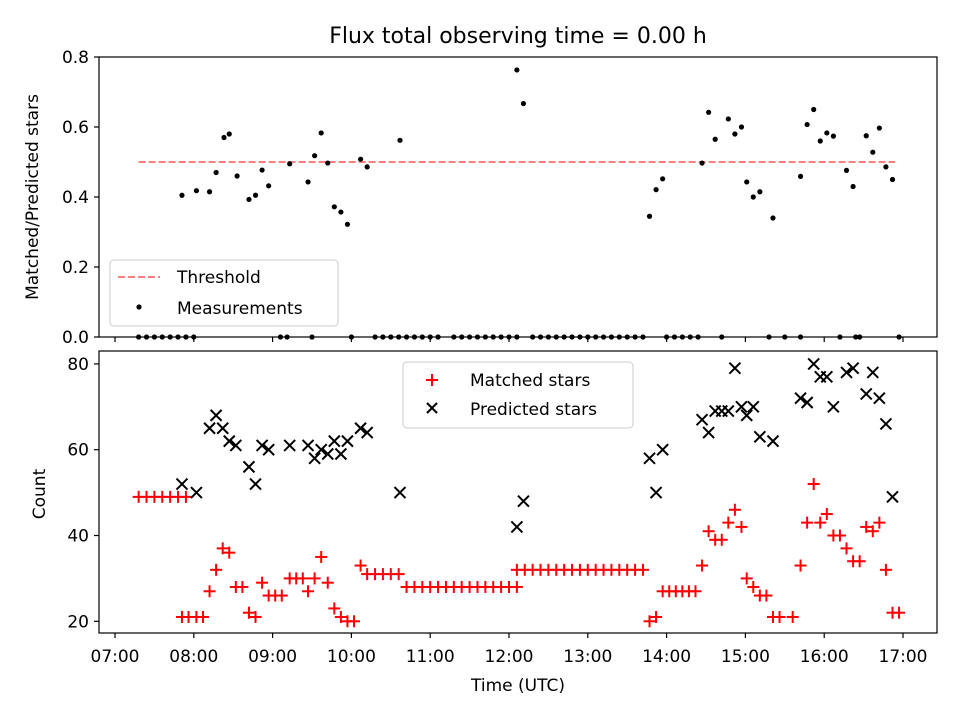 This screenshot has width=960, height=720. Describe the element at coordinates (518, 395) in the screenshot. I see `bottom-legend: Matched stars Predicted stars` at that location.